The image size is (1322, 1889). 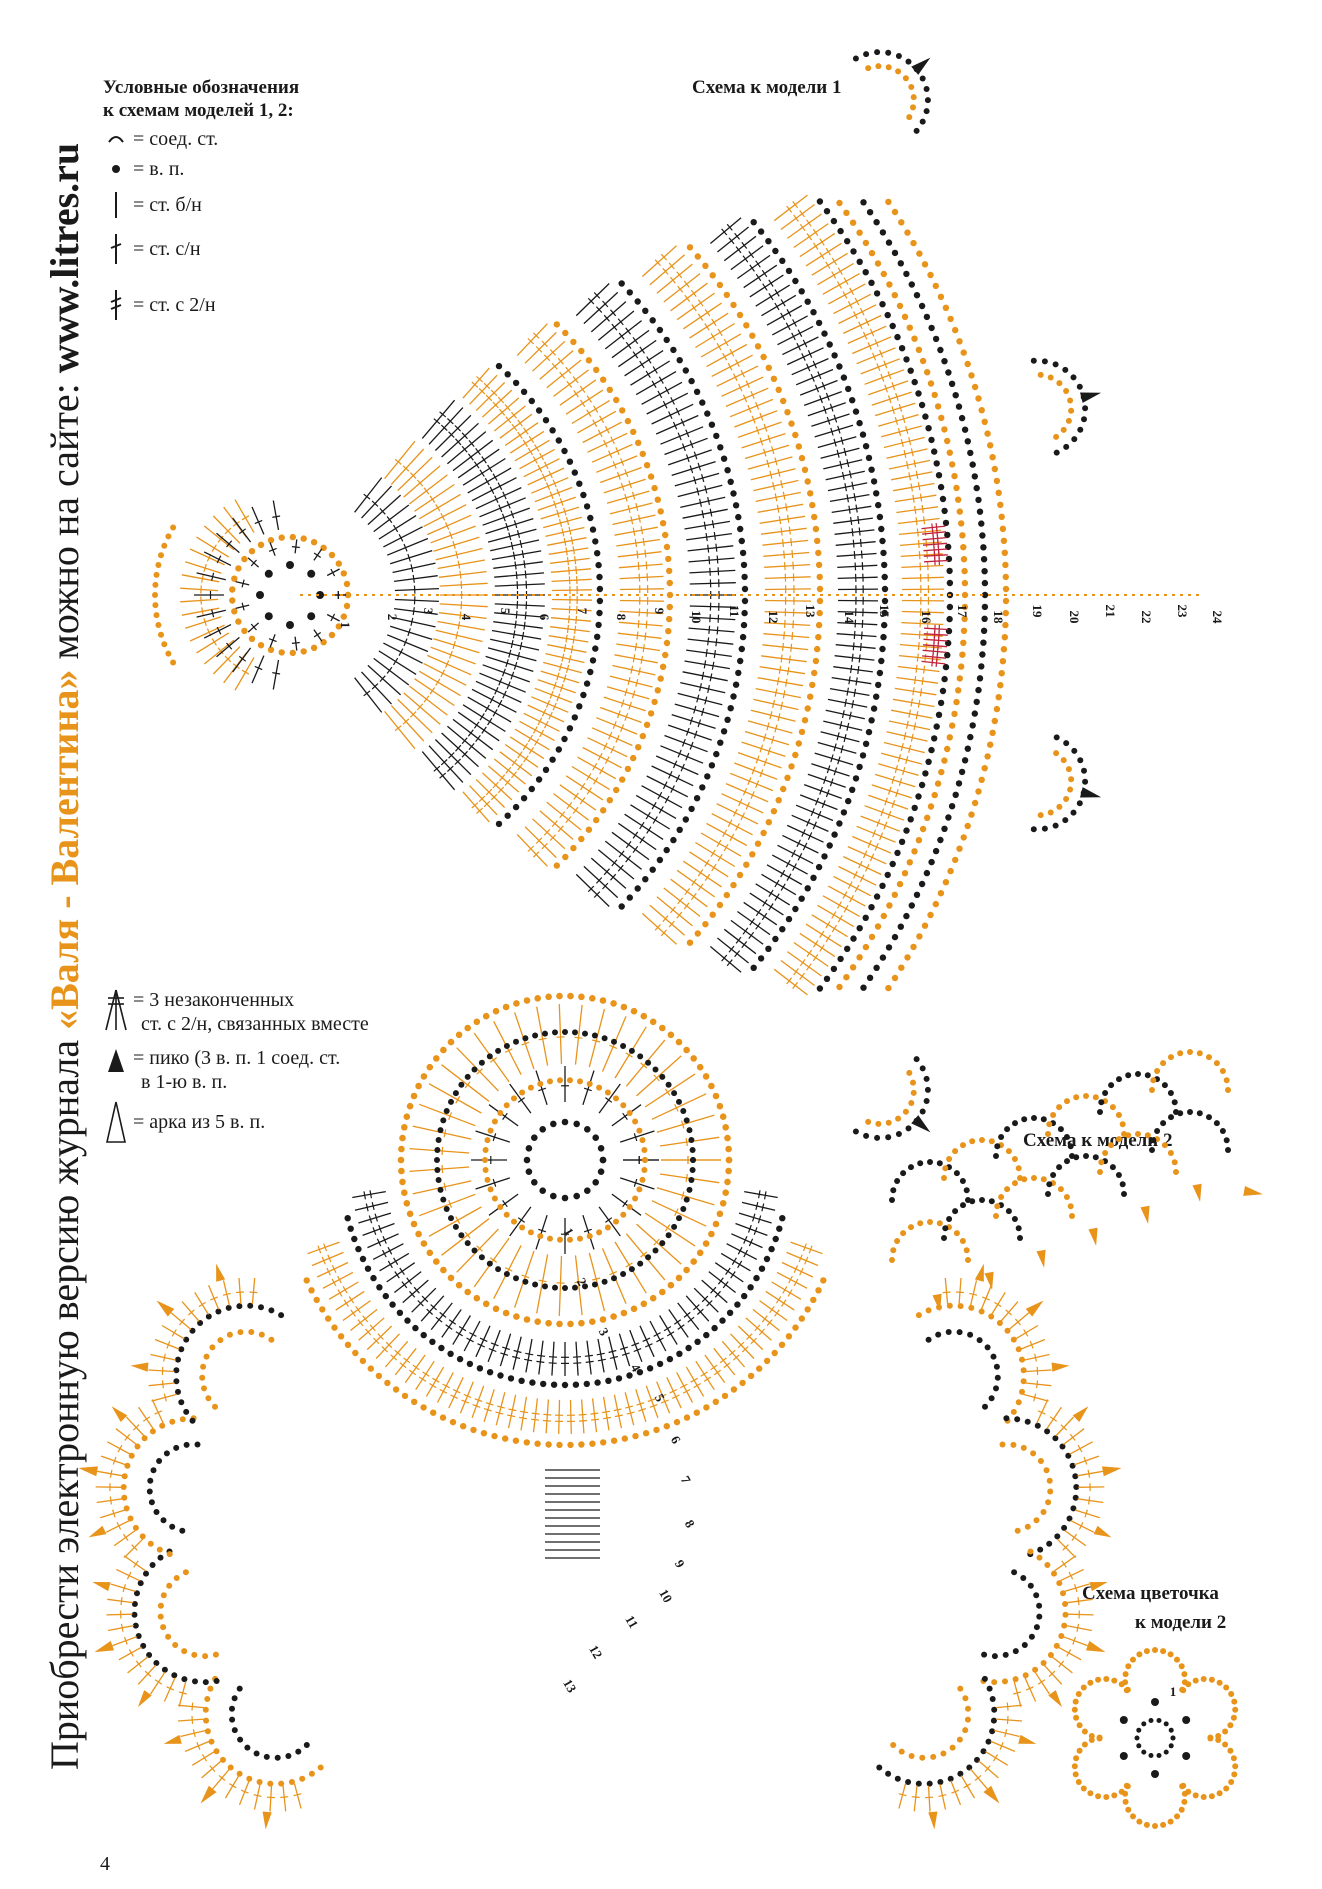 I want to click on picot, so click(x=1098, y=1587).